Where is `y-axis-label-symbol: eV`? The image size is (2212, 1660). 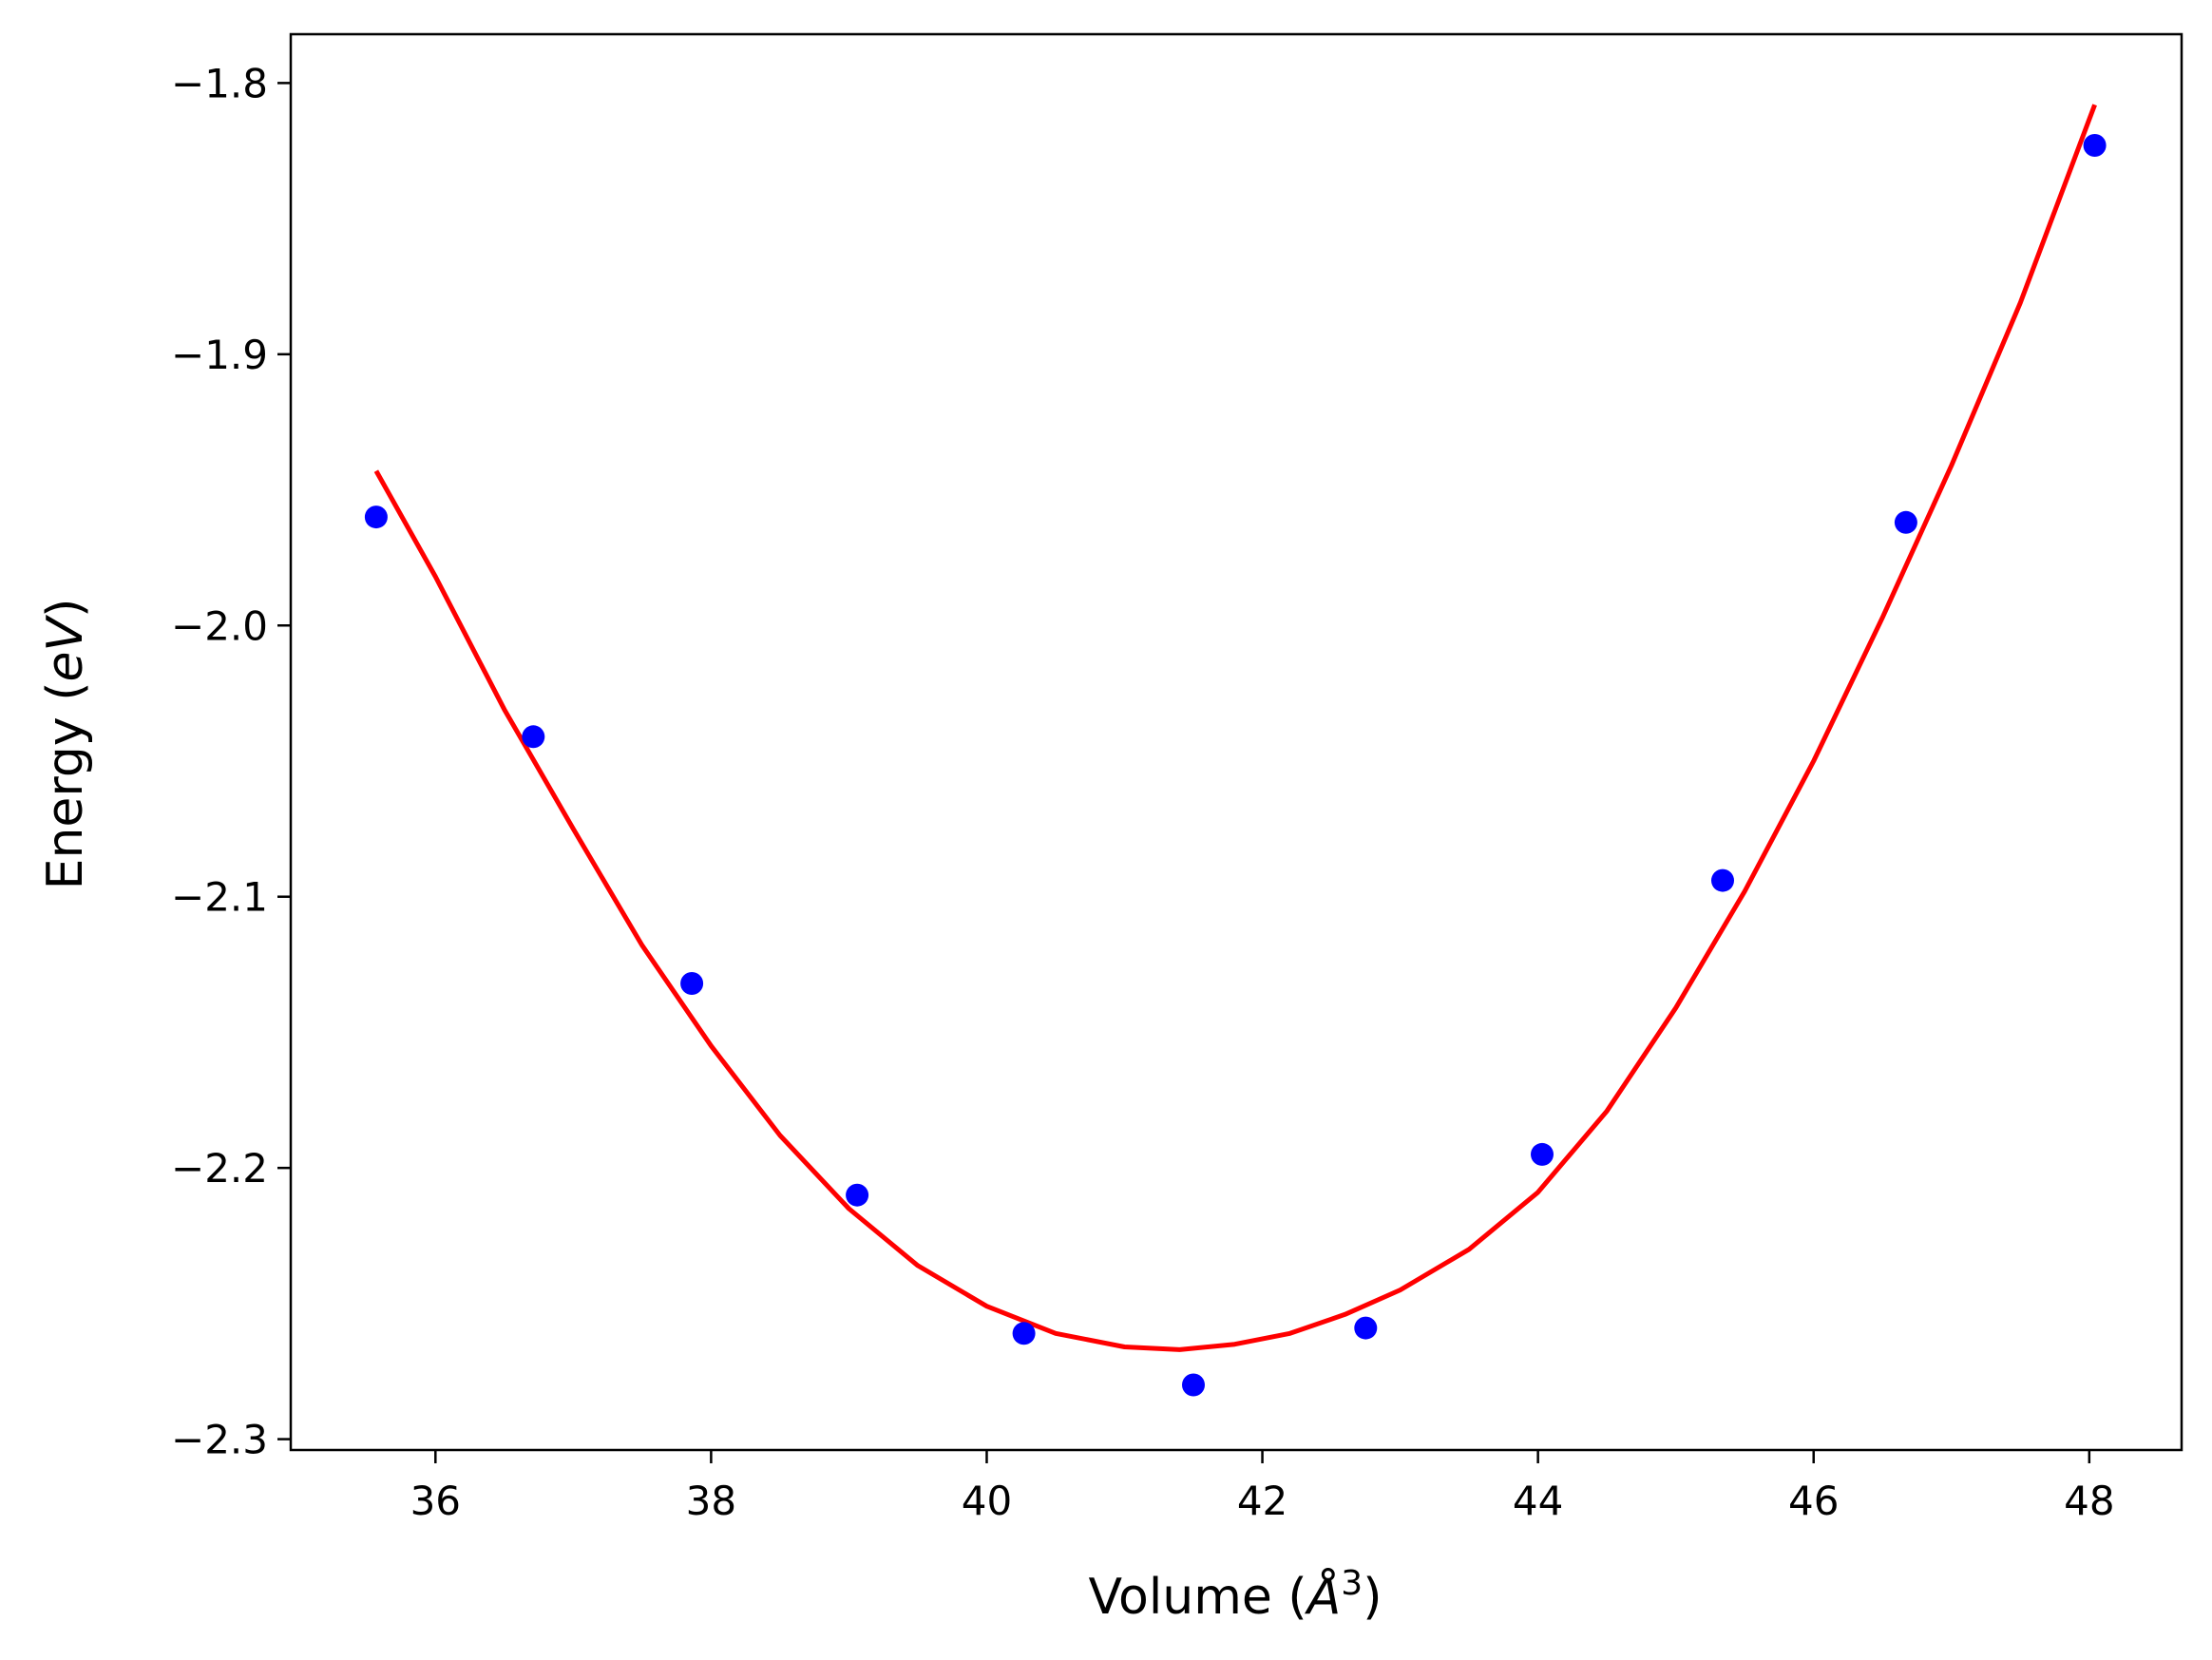
y-axis-label-symbol: eV is located at coordinates (65, 648).